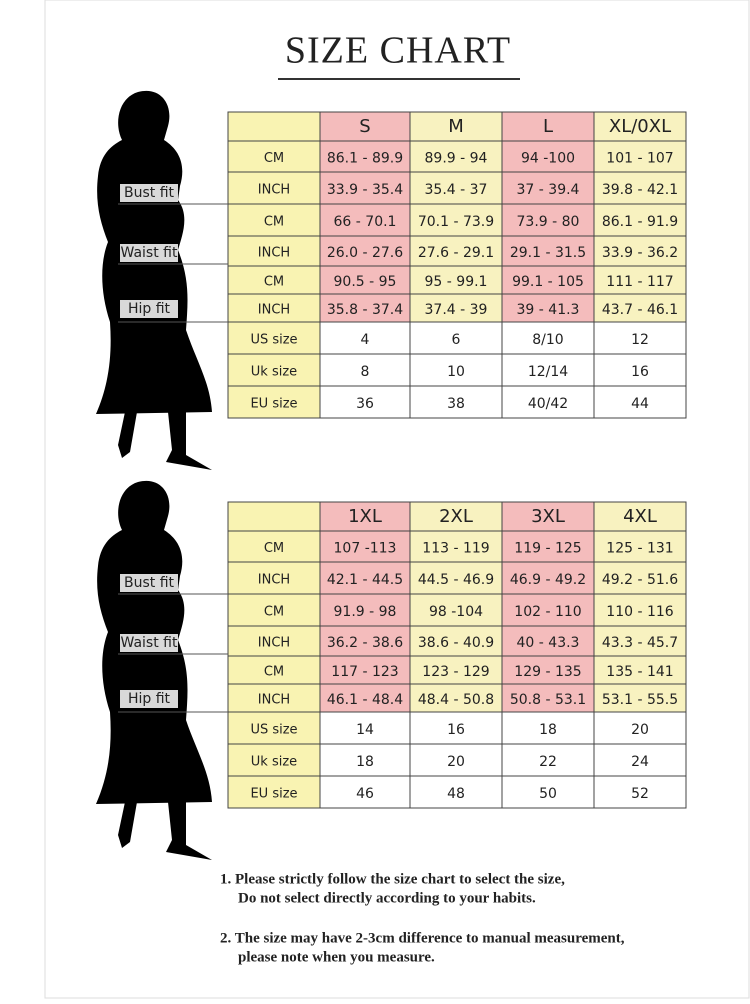  I want to click on cell-value: 101 - 107, so click(639, 159).